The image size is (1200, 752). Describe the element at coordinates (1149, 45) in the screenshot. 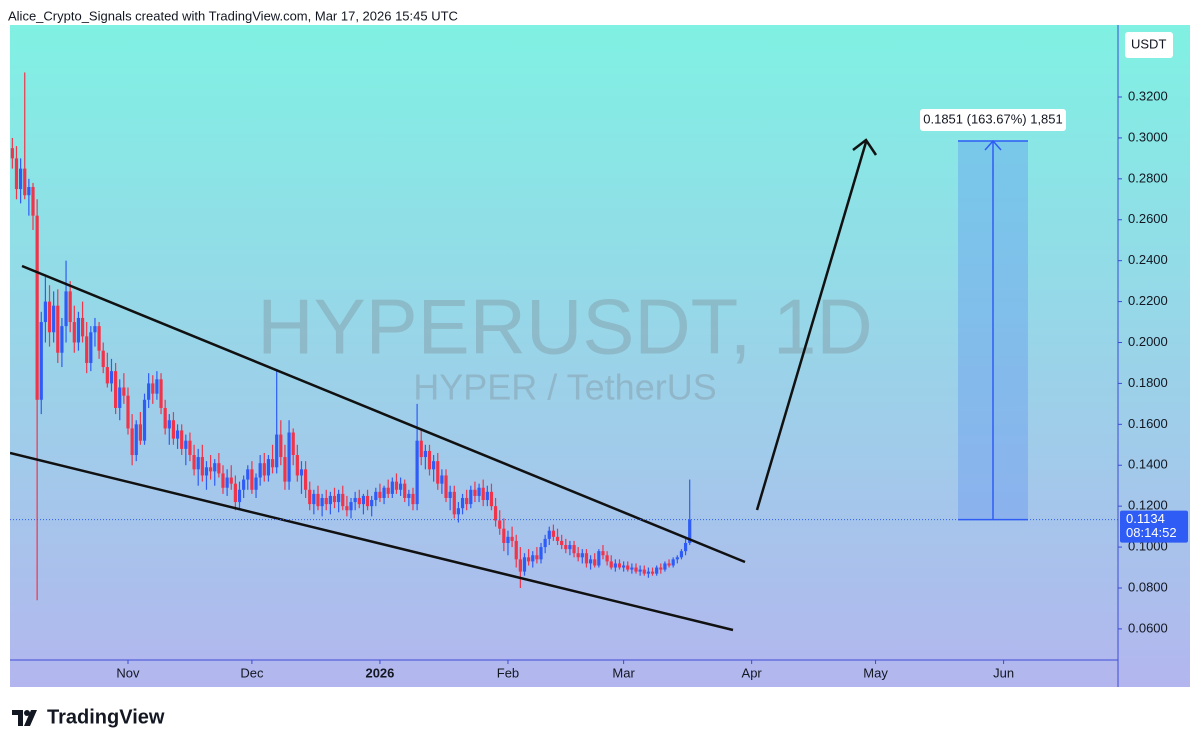

I see `currency-box` at that location.